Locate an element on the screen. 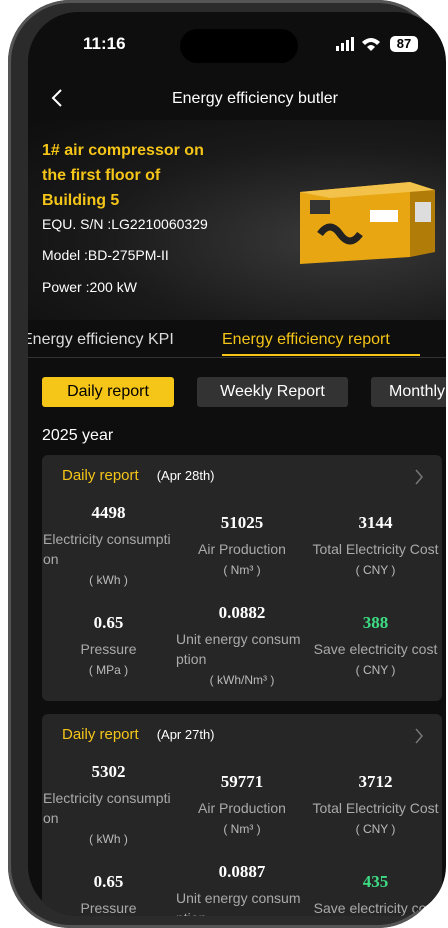  metric-value: 0.0882 is located at coordinates (242, 612).